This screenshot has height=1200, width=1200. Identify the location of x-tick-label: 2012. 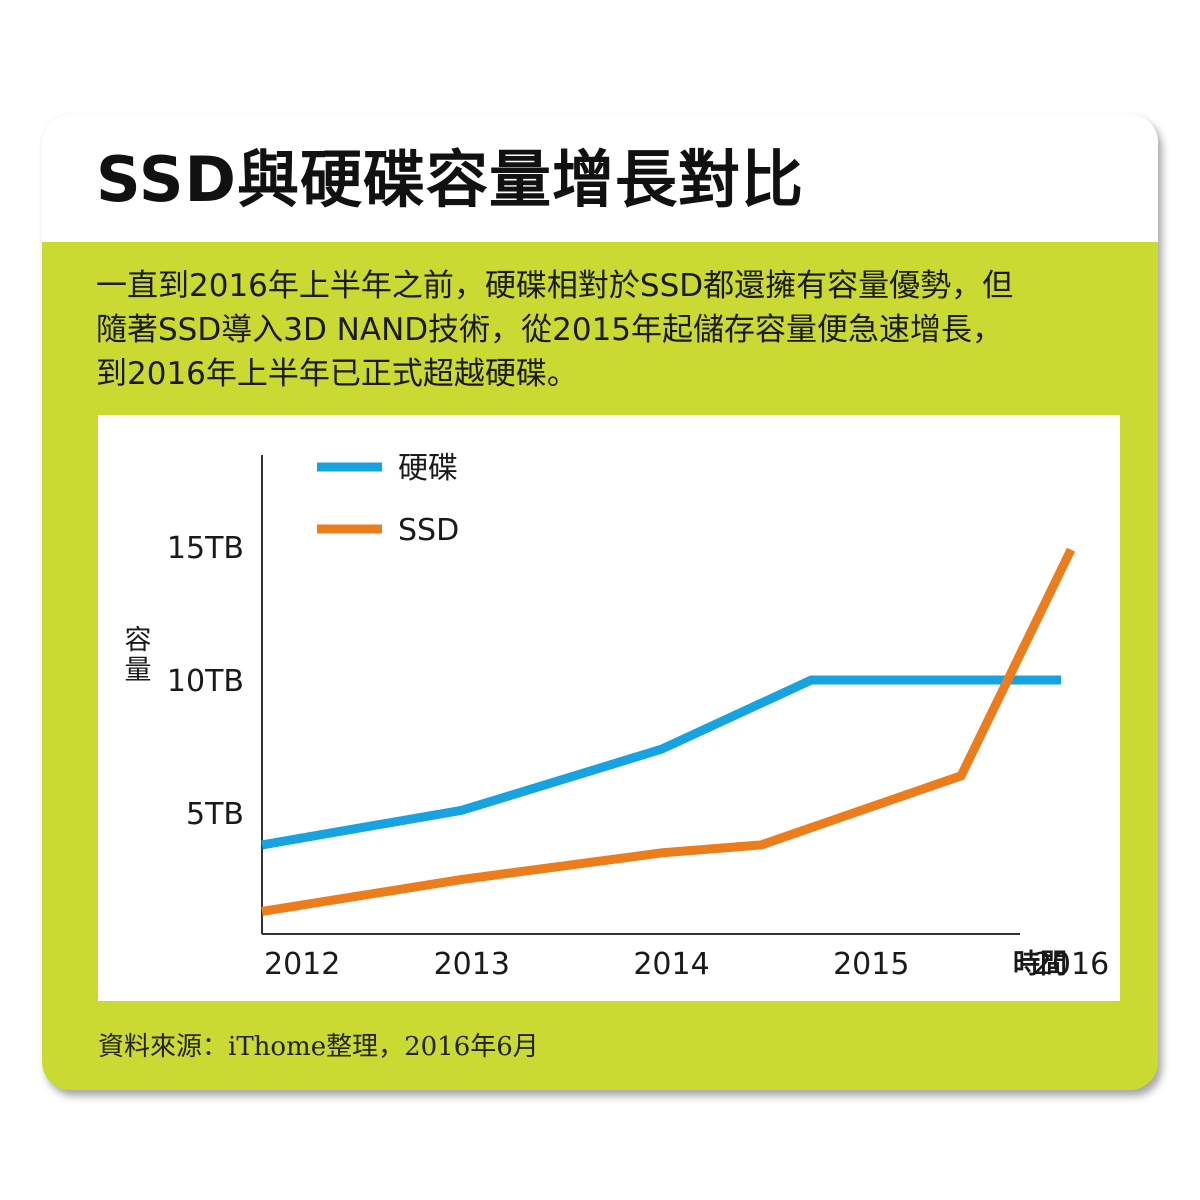
(302, 964).